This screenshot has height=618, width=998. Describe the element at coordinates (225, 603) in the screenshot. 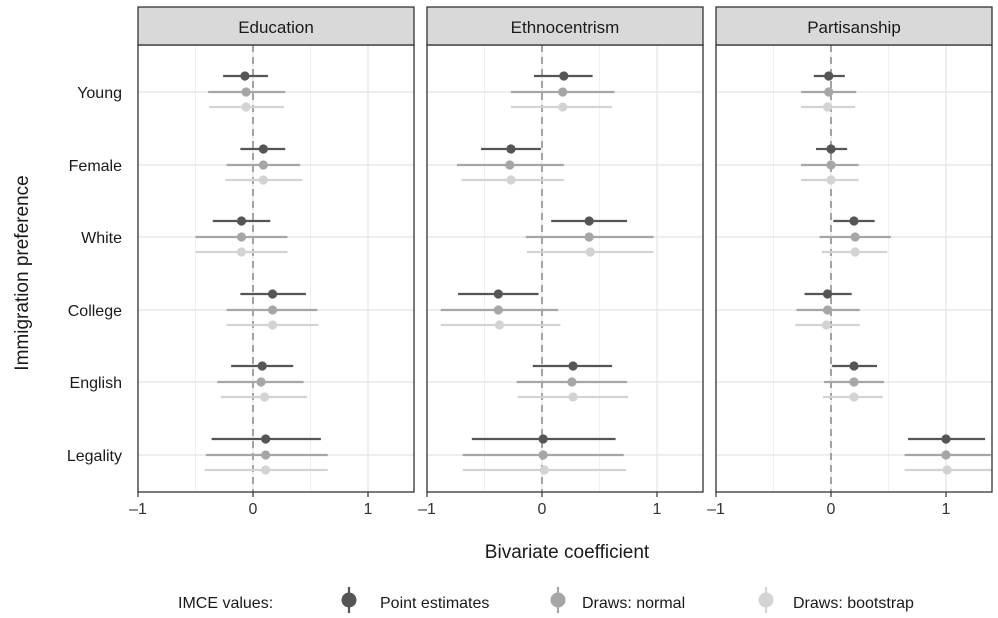

I see `legend-title: IMCE values:` at that location.